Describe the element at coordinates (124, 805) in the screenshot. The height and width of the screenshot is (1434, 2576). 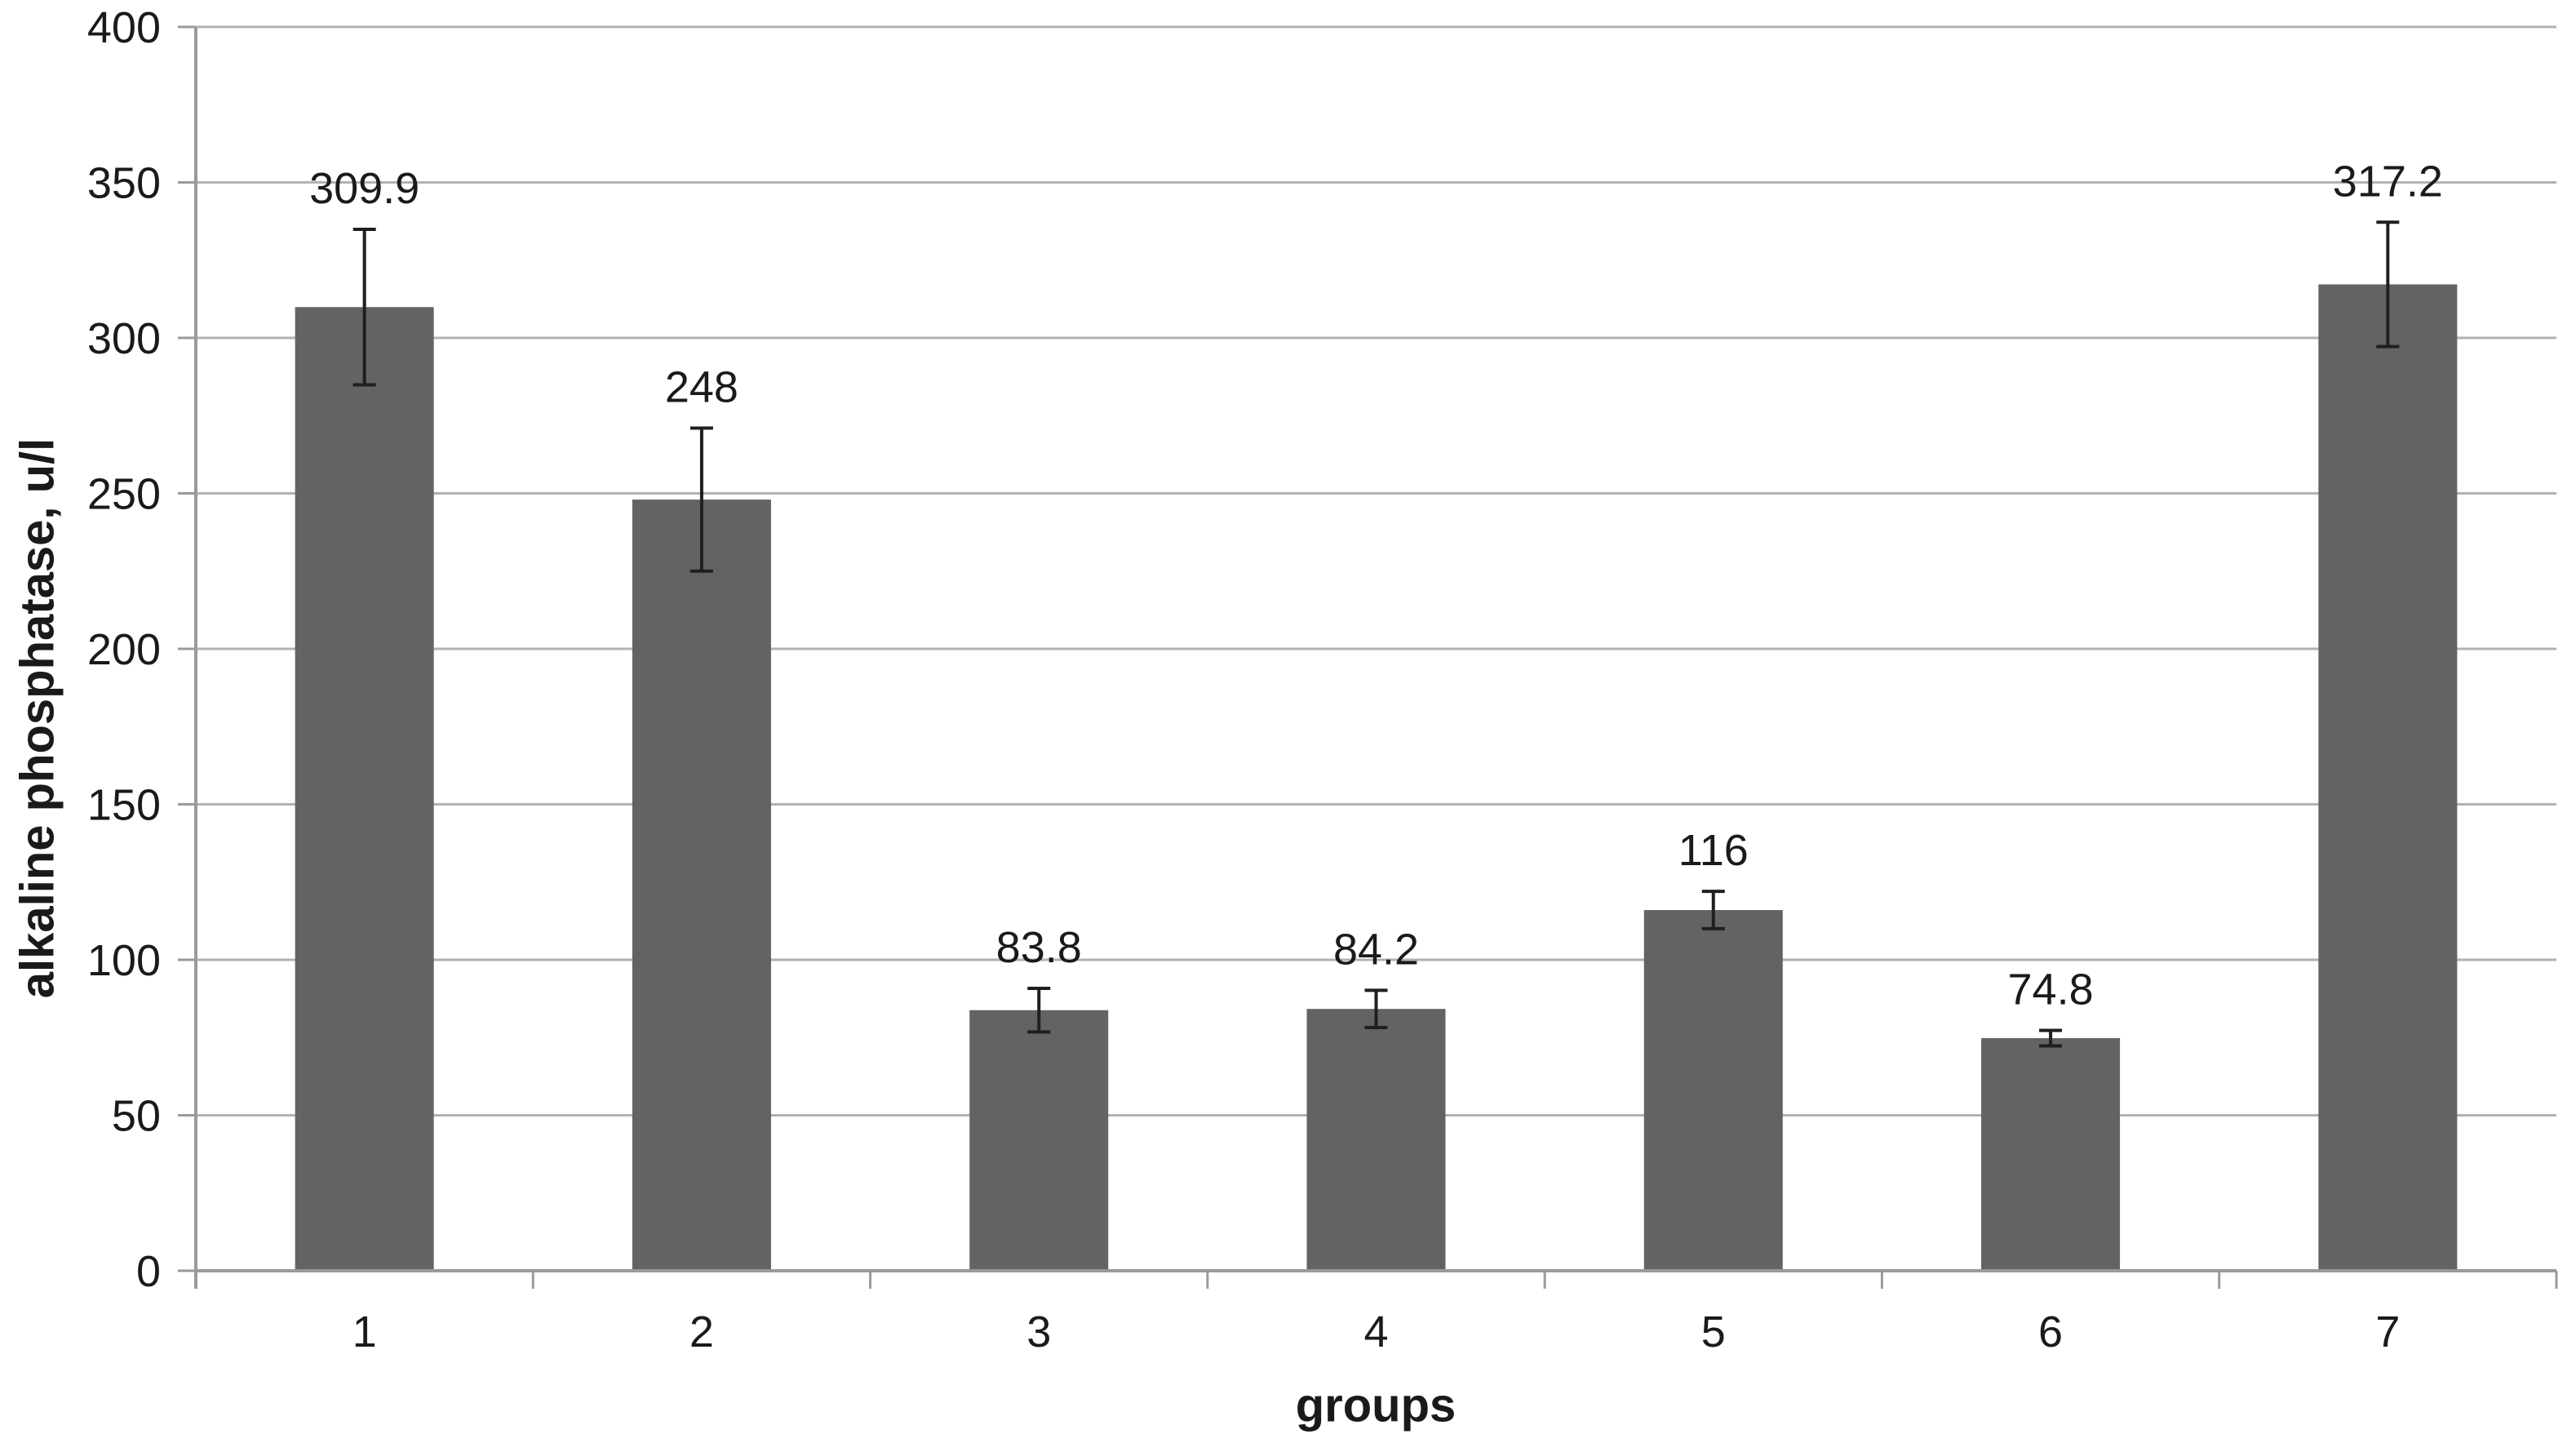
I see `y-tick-label: 150` at that location.